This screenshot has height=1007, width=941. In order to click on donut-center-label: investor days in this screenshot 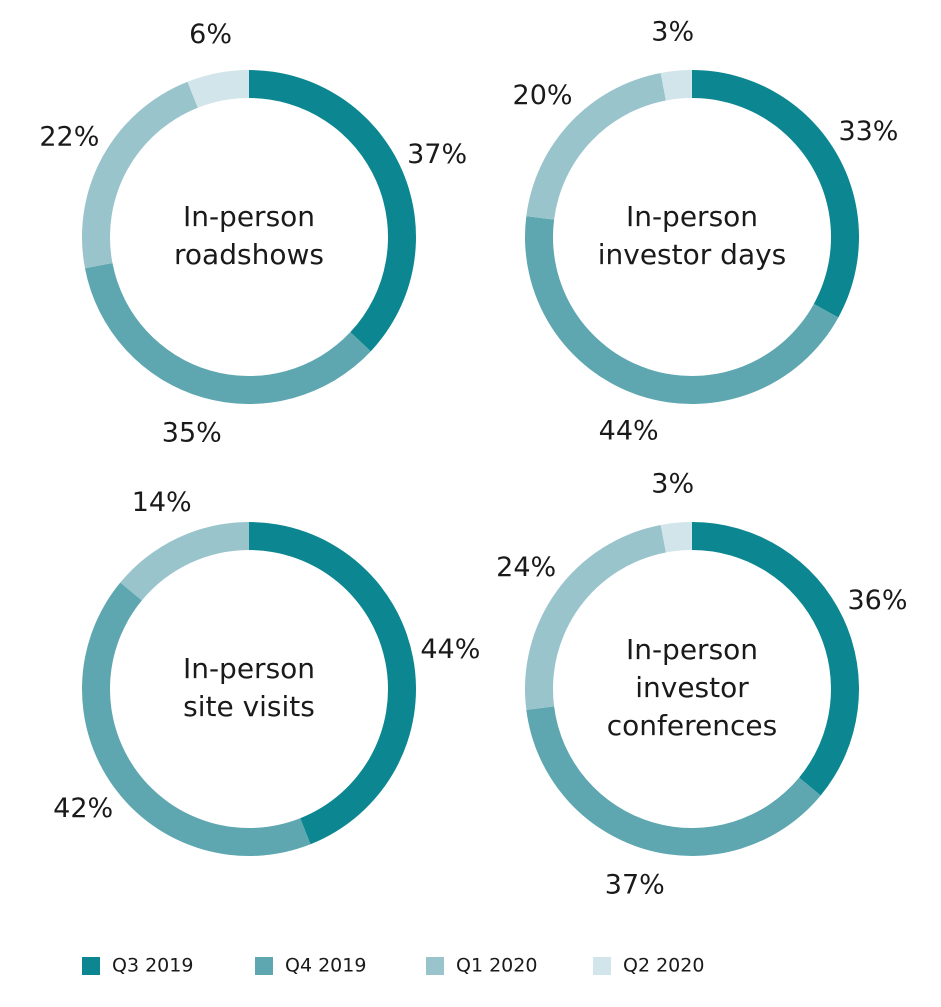, I will do `click(692, 254)`.